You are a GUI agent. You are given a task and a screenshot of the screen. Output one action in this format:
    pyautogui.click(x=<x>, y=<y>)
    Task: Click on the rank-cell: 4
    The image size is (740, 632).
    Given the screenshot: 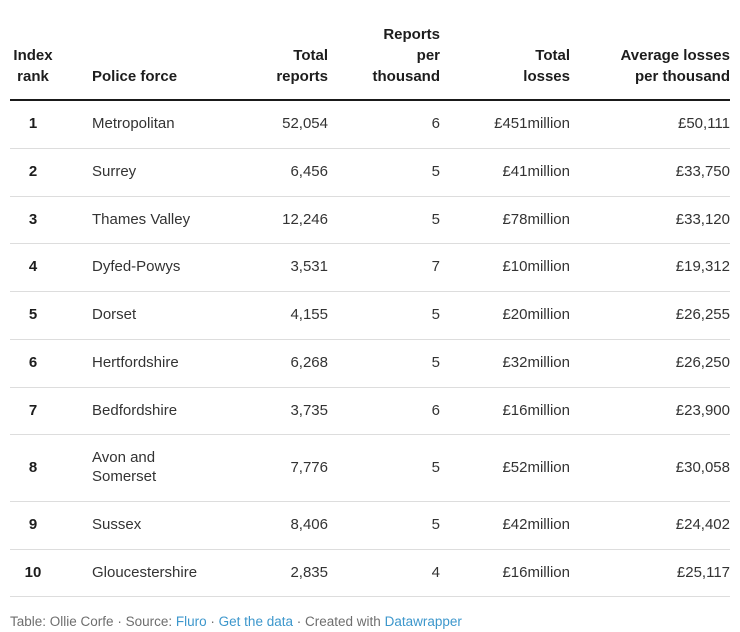 What is the action you would take?
    pyautogui.click(x=33, y=267)
    